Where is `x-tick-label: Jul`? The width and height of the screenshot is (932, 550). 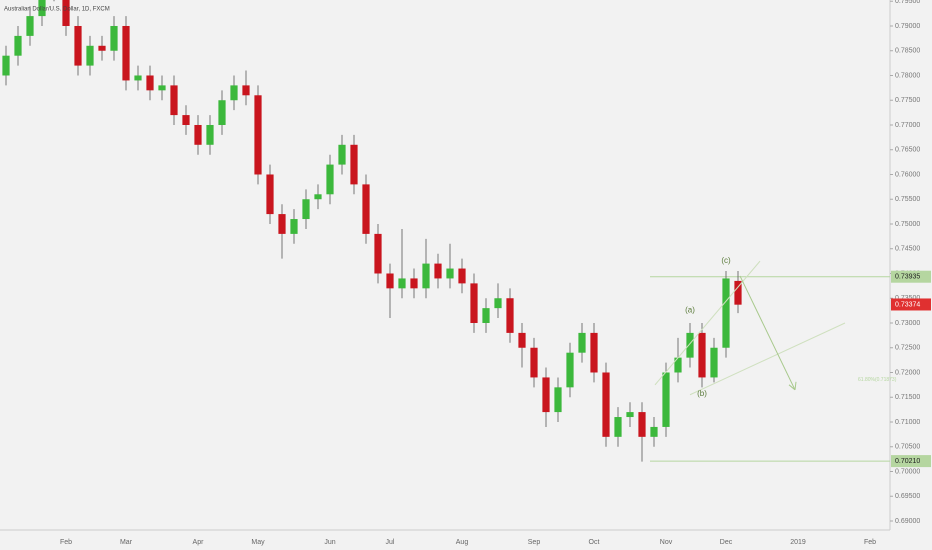
x-tick-label: Jul is located at coordinates (390, 542).